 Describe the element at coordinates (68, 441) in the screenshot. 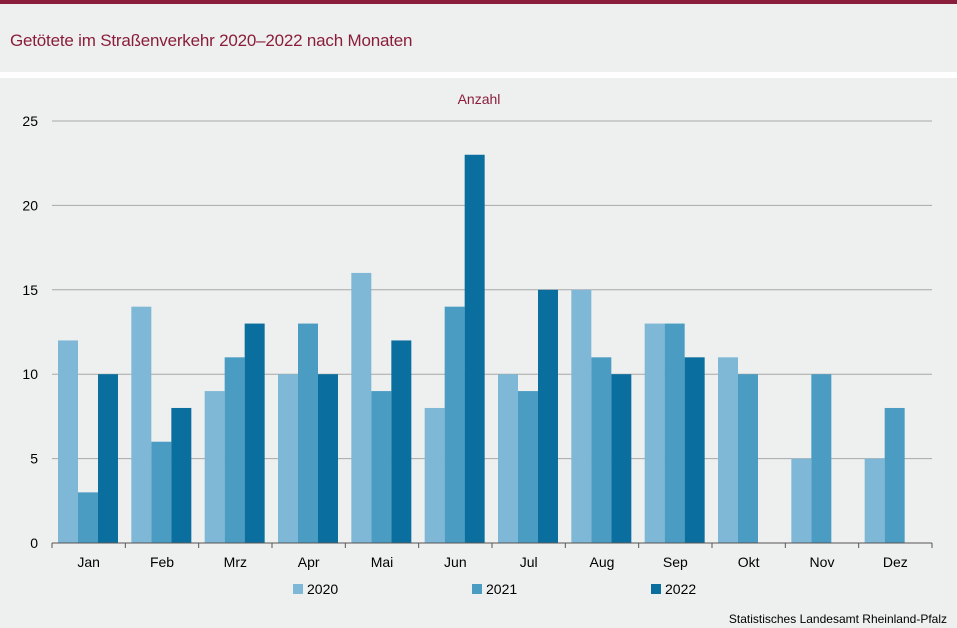

I see `bar-2020-jan` at that location.